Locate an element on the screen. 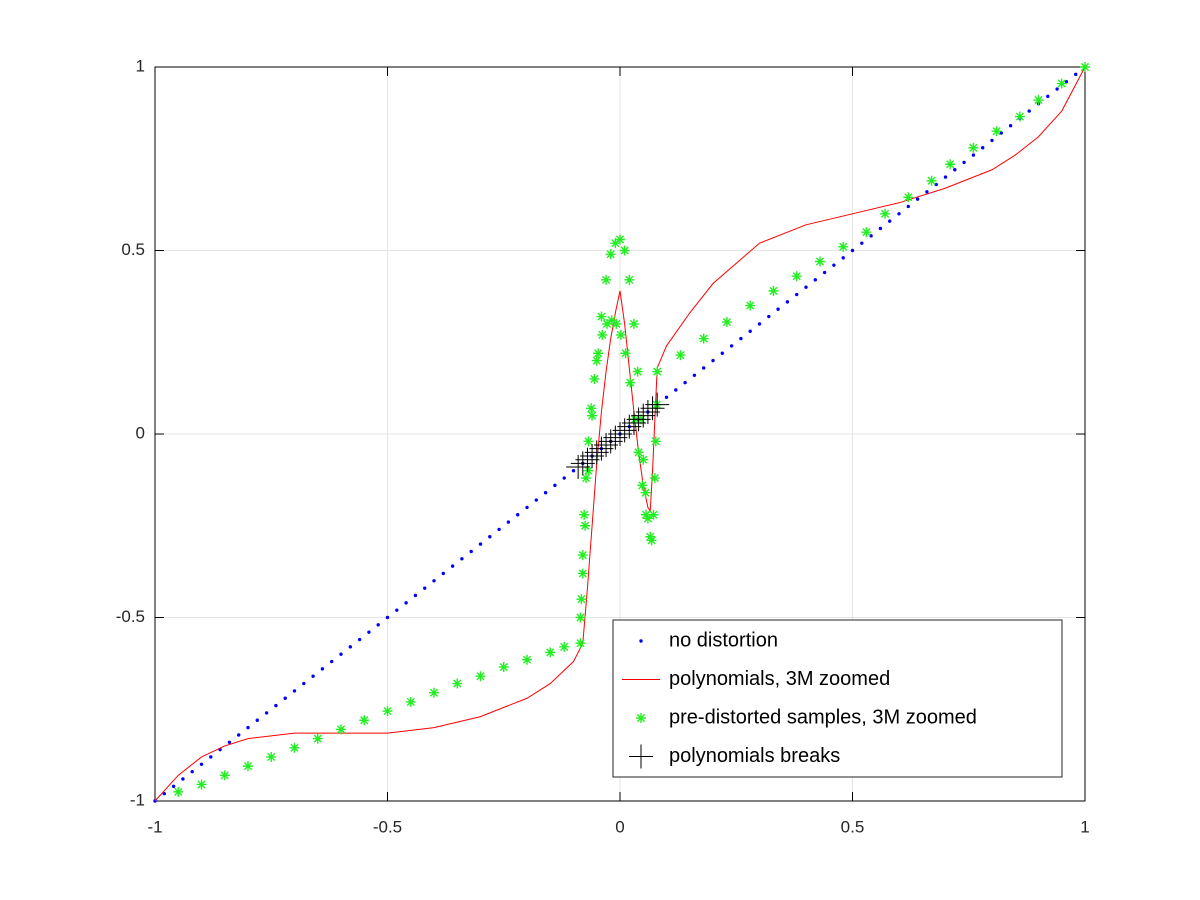  x-tick-label: 0.5 is located at coordinates (853, 826).